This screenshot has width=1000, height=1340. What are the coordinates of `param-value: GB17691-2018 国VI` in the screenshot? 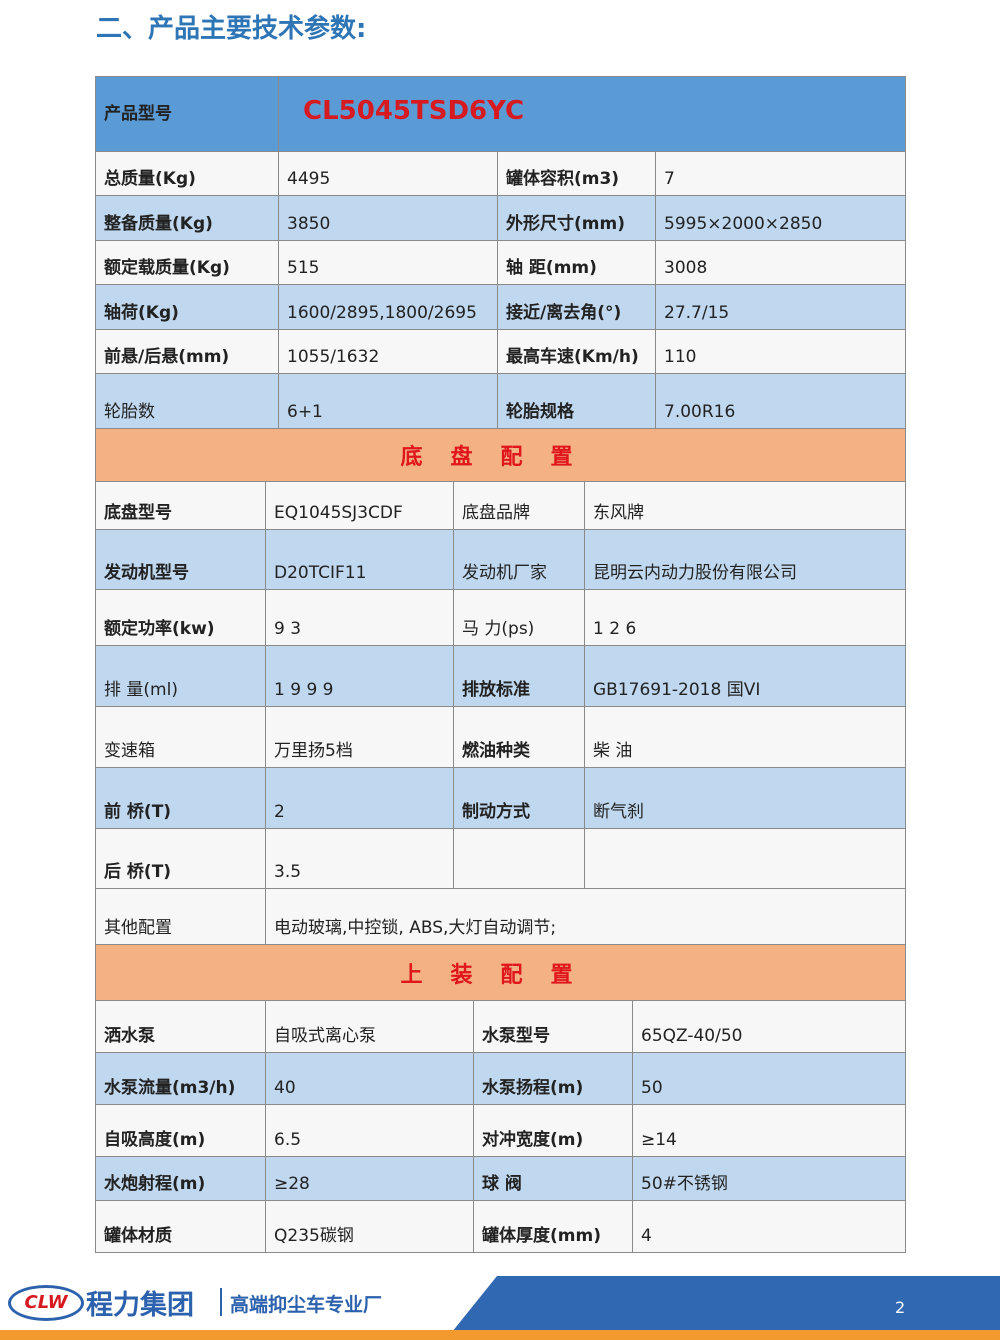 It's located at (745, 676).